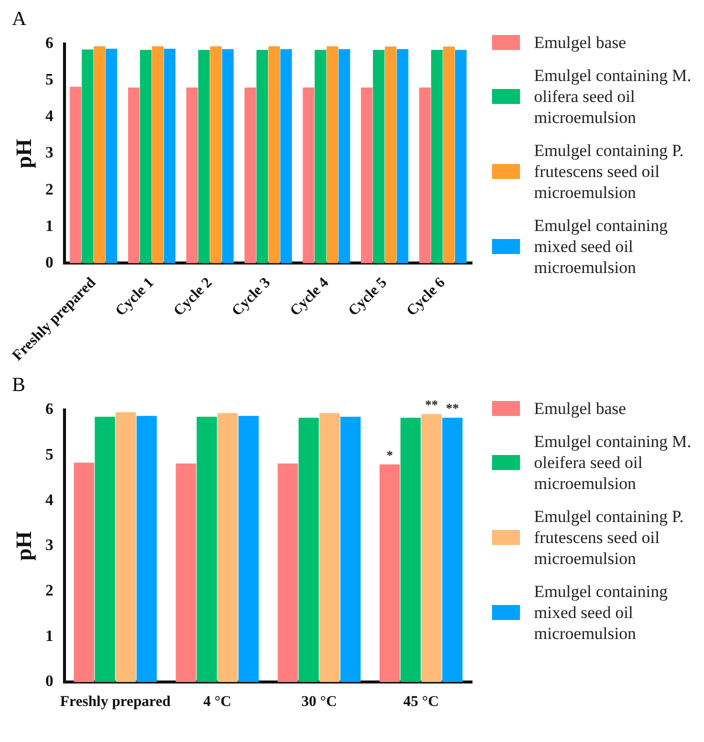 The width and height of the screenshot is (704, 742). What do you see at coordinates (217, 702) in the screenshot?
I see `x-tick-label: 4 °C` at bounding box center [217, 702].